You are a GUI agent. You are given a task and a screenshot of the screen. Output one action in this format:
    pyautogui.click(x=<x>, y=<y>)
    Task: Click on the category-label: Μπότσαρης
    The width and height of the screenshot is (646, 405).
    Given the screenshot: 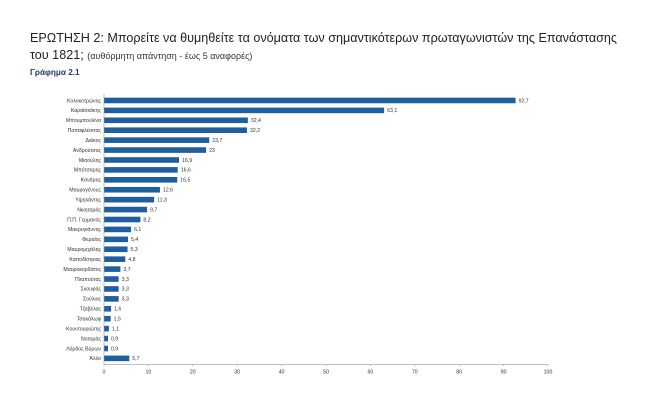 What is the action you would take?
    pyautogui.click(x=88, y=170)
    